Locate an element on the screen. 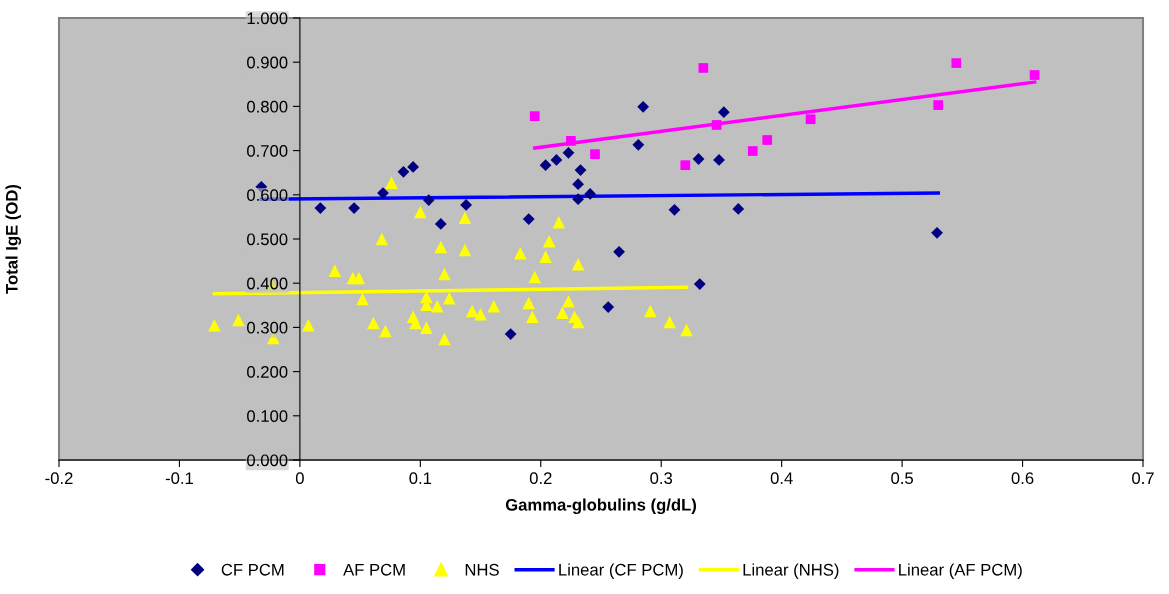 The height and width of the screenshot is (594, 1169). x-tick-label: 0 is located at coordinates (299, 478).